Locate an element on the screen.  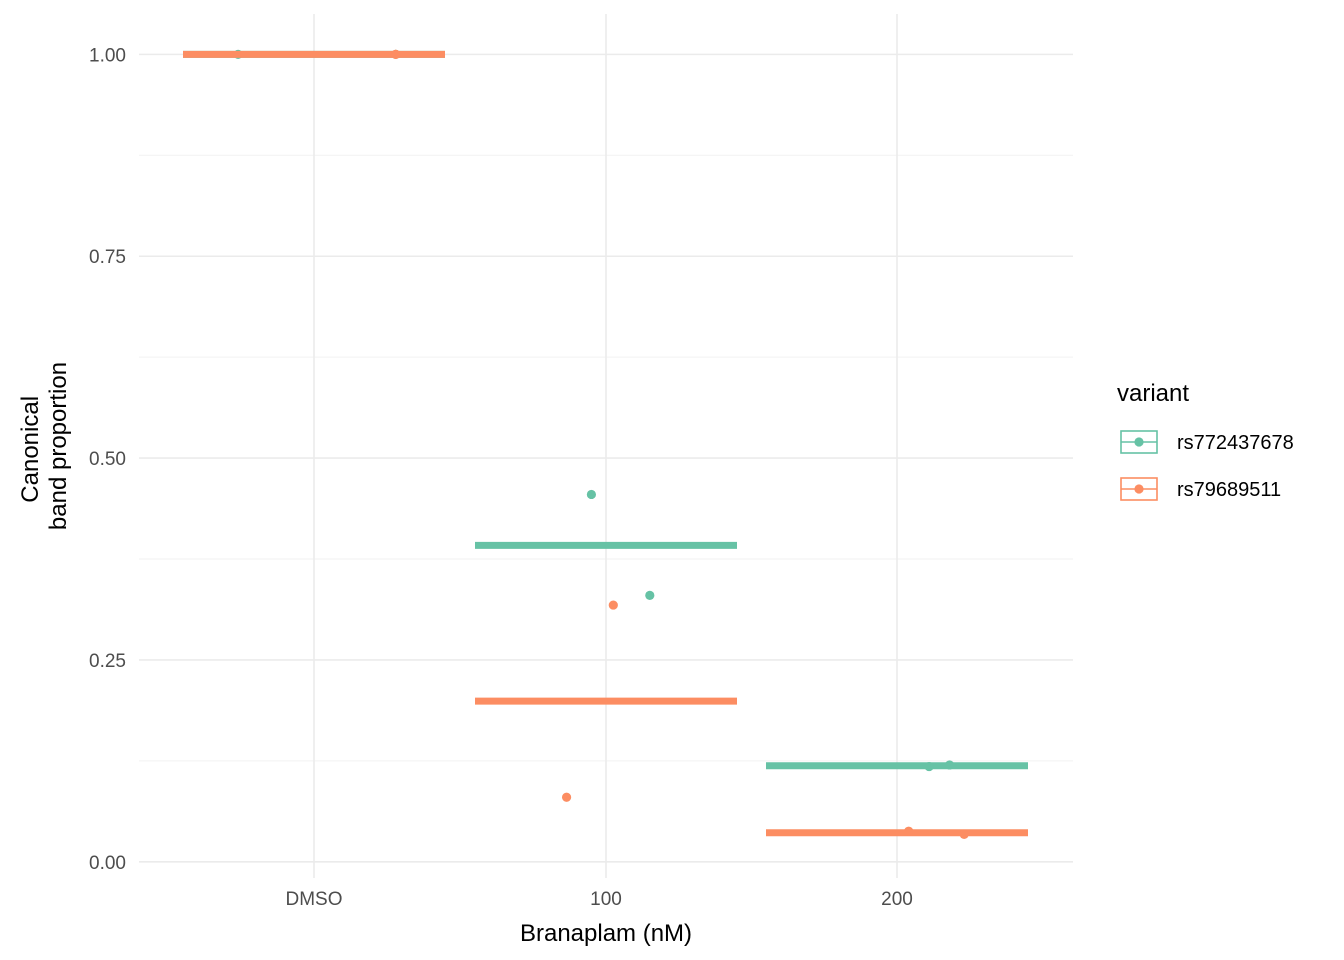
legend-item: rs79689511 is located at coordinates (1200, 489).